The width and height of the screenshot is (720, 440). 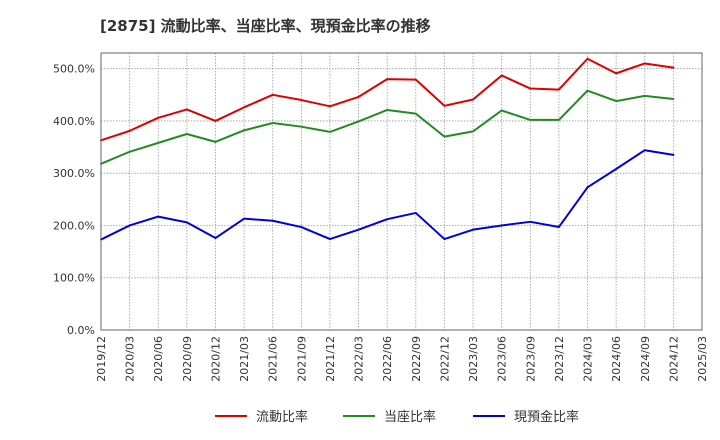 What do you see at coordinates (244, 359) in the screenshot?
I see `x-tick-label: 2021/03` at bounding box center [244, 359].